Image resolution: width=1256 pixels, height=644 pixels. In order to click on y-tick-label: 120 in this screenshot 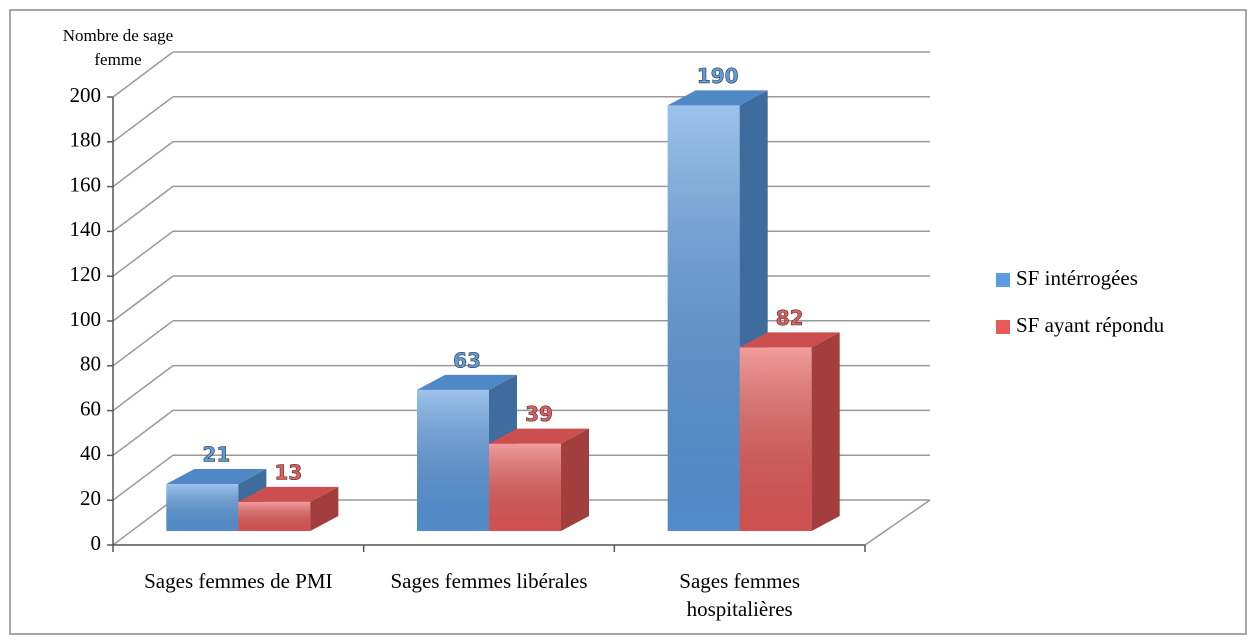, I will do `click(86, 274)`.